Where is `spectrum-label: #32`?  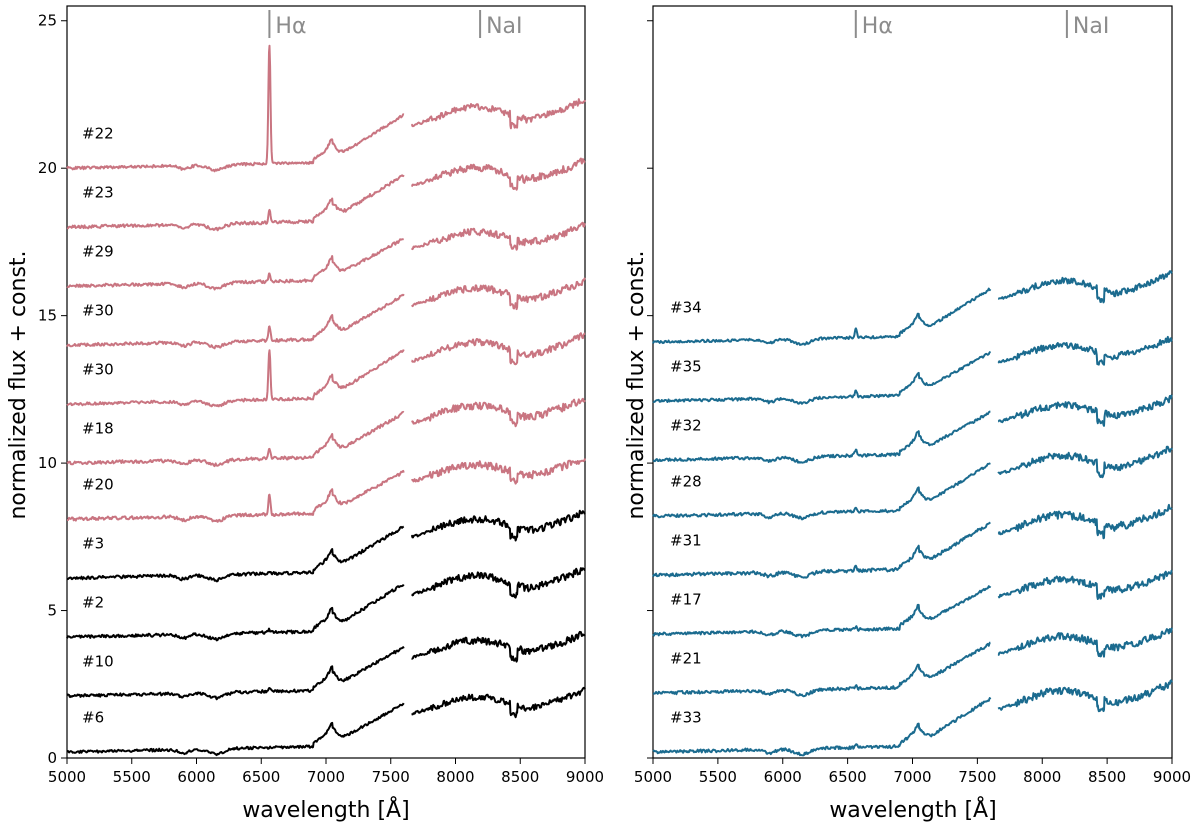
spectrum-label: #32 is located at coordinates (686, 426).